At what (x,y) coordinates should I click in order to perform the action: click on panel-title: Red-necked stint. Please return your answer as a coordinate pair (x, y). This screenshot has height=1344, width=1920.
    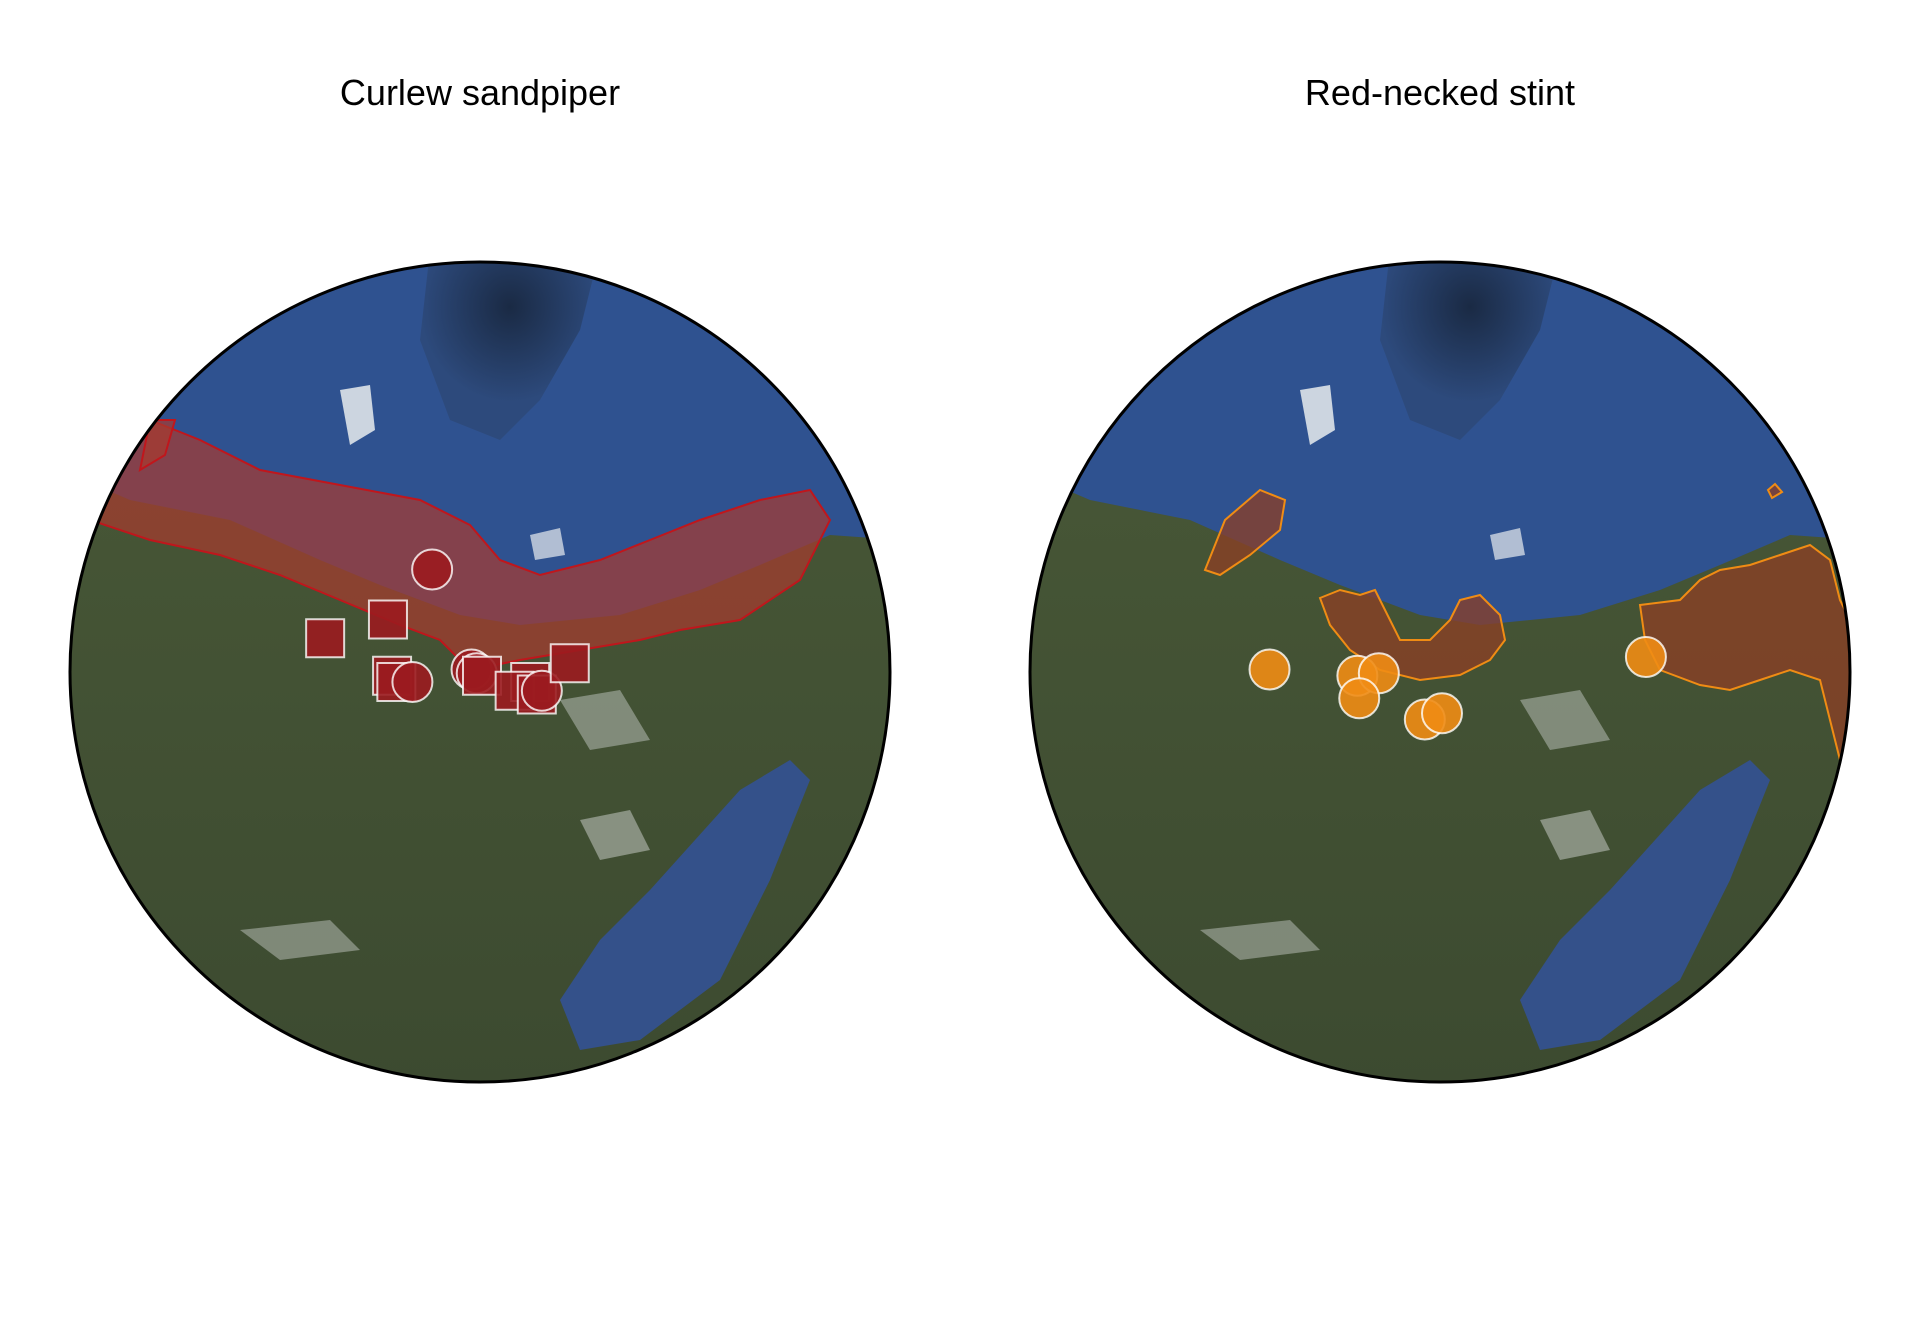
    Looking at the image, I should click on (1440, 92).